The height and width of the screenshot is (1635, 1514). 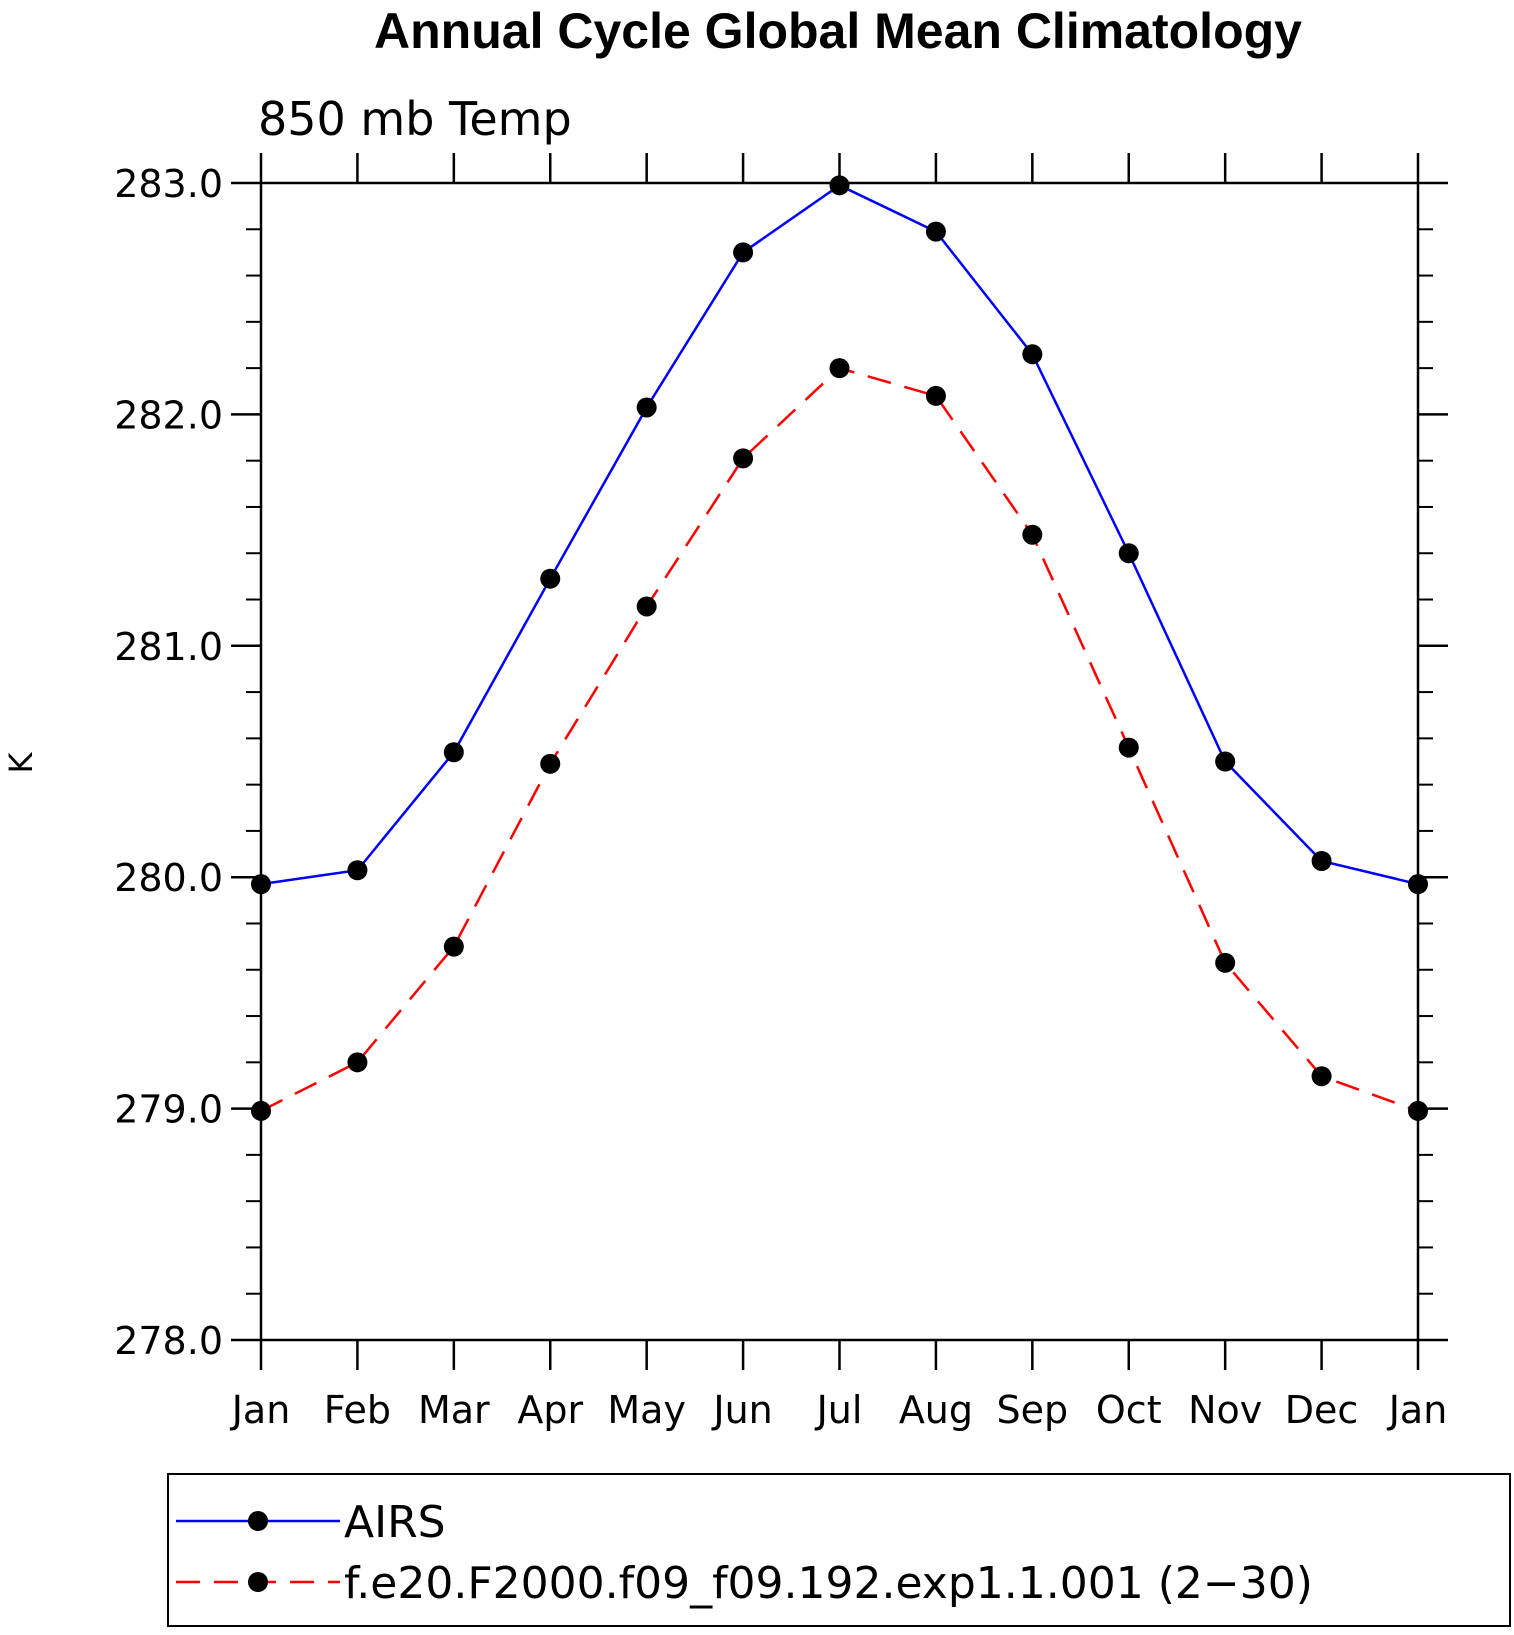 I want to click on x-tick-label: Apr, so click(x=550, y=1410).